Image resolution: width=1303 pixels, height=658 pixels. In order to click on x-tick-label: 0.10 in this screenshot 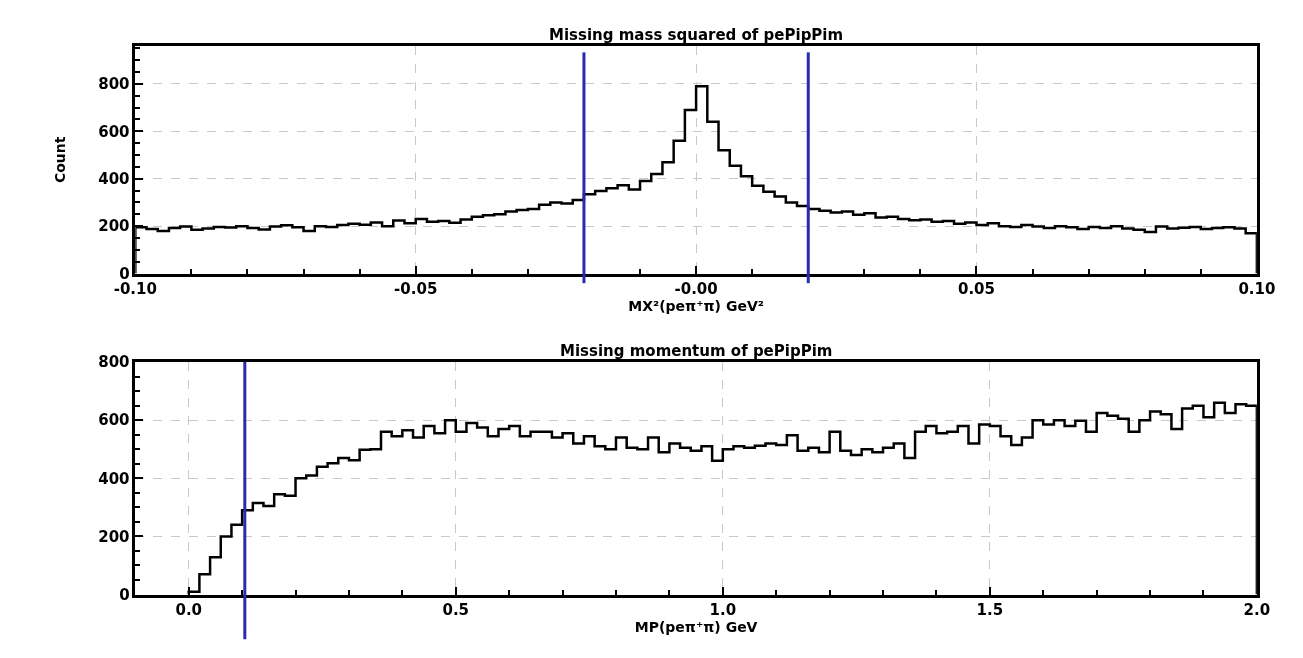, I will do `click(1257, 289)`.